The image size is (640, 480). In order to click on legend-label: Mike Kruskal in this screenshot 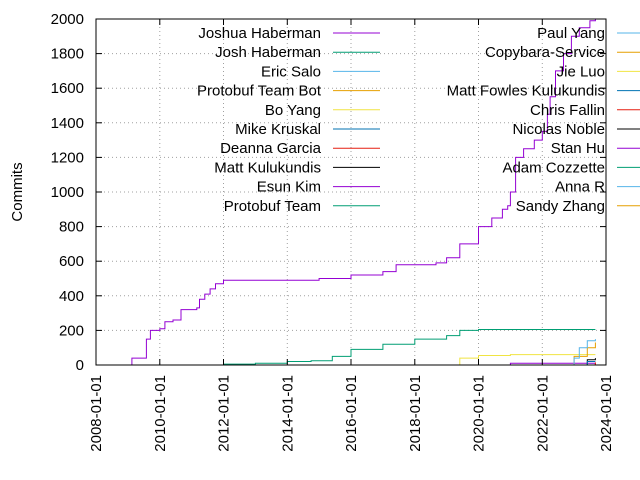, I will do `click(278, 129)`.